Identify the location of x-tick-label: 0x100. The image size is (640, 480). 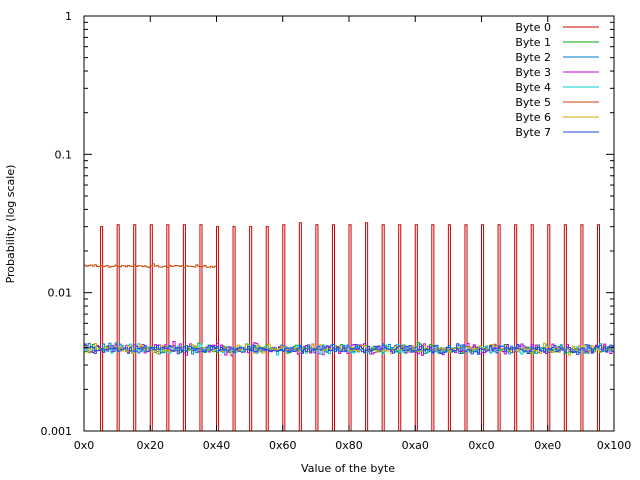
(614, 445).